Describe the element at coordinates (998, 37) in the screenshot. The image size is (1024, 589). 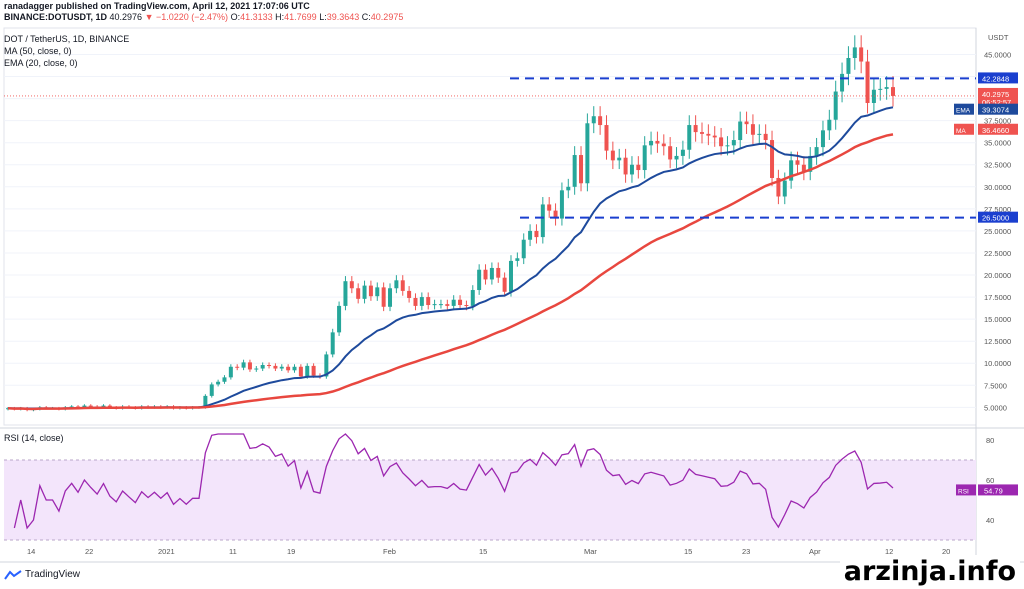
I see `unit-label: USDT` at that location.